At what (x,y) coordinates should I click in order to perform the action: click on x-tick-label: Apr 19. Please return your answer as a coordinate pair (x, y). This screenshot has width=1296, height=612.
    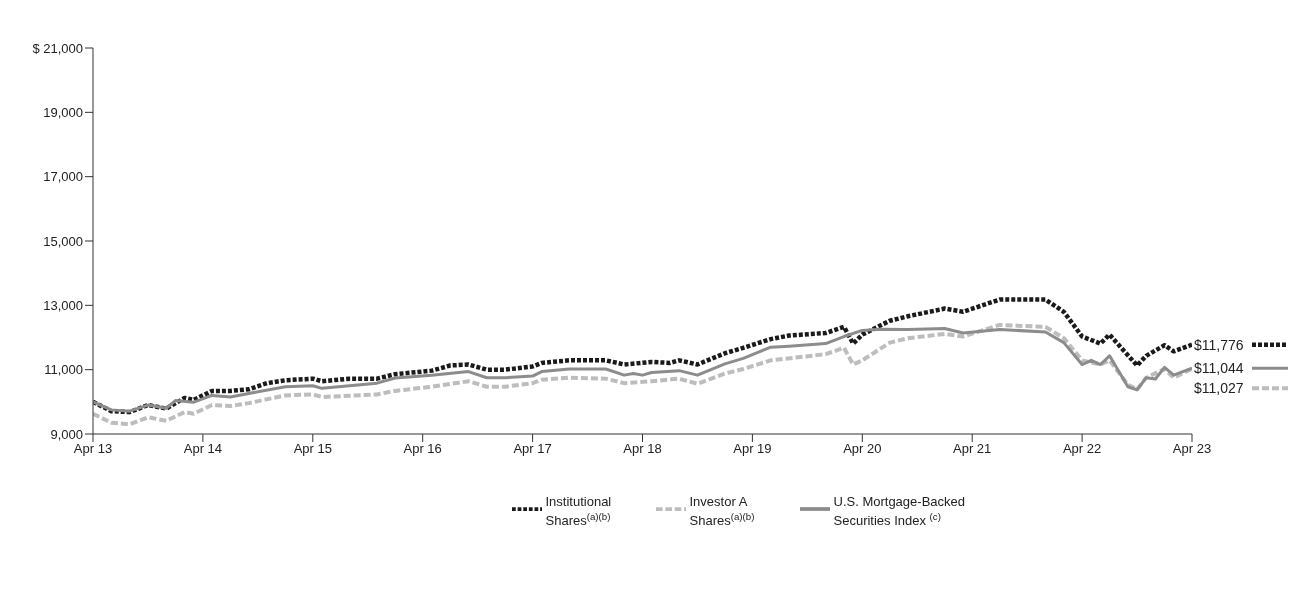
    Looking at the image, I should click on (752, 449).